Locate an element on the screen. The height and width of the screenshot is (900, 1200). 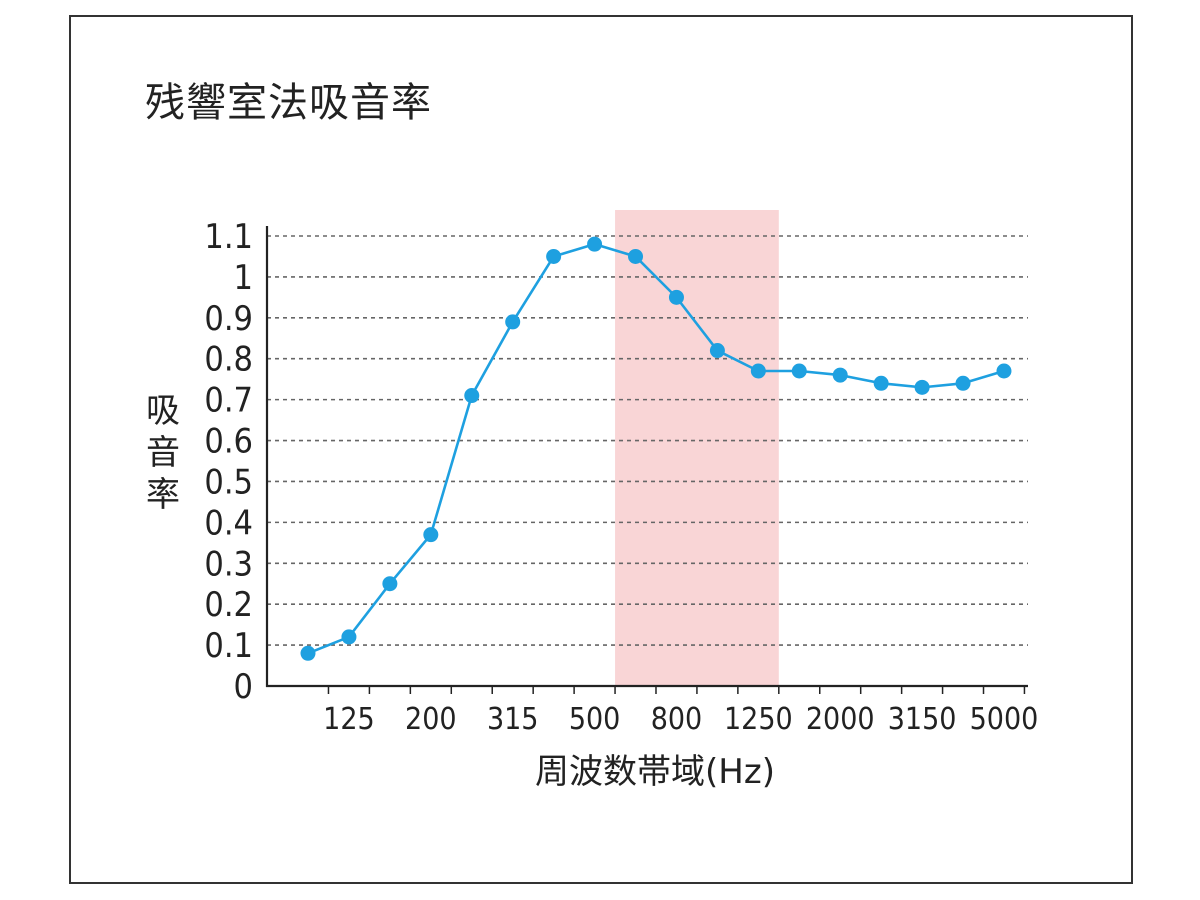
x-tick-label-6: 2000 is located at coordinates (840, 719).